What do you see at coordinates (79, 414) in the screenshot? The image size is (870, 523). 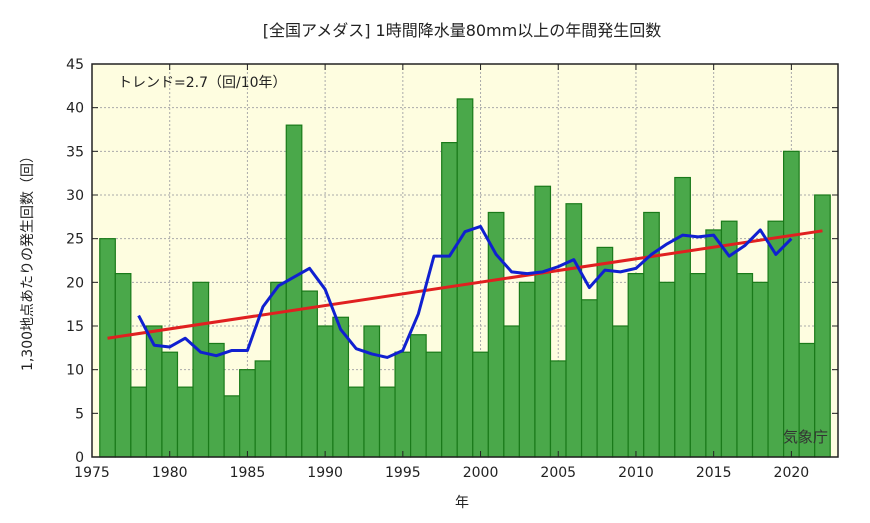 I see `y-tick-label: 5` at bounding box center [79, 414].